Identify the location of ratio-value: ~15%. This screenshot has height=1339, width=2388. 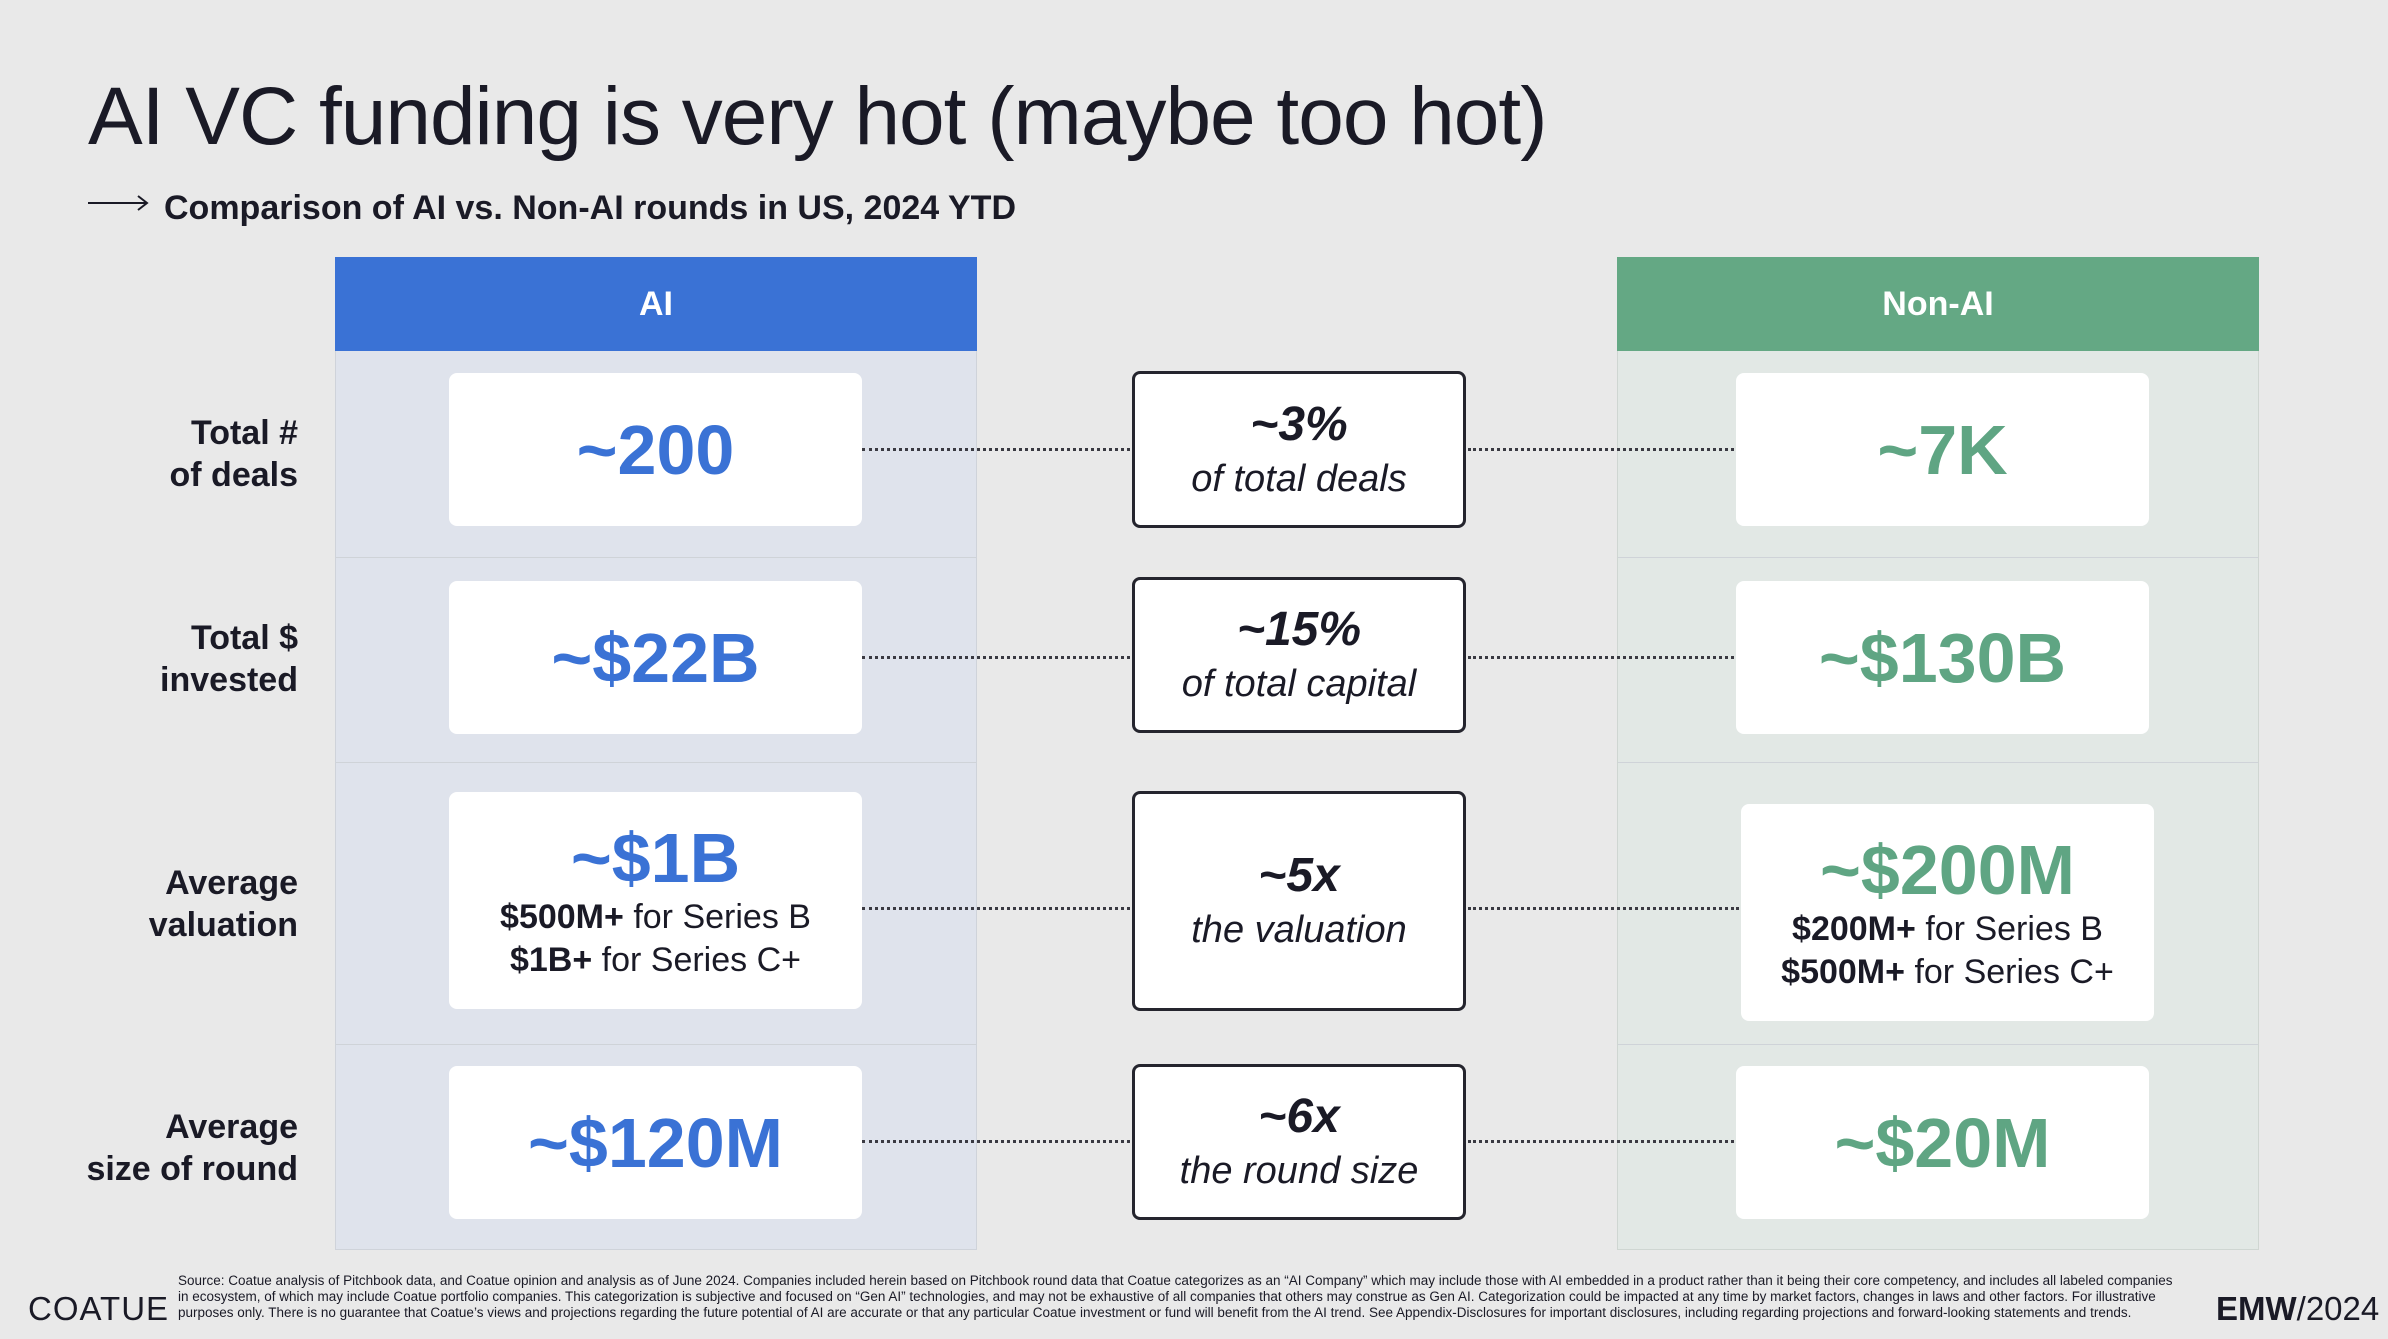
(1299, 629).